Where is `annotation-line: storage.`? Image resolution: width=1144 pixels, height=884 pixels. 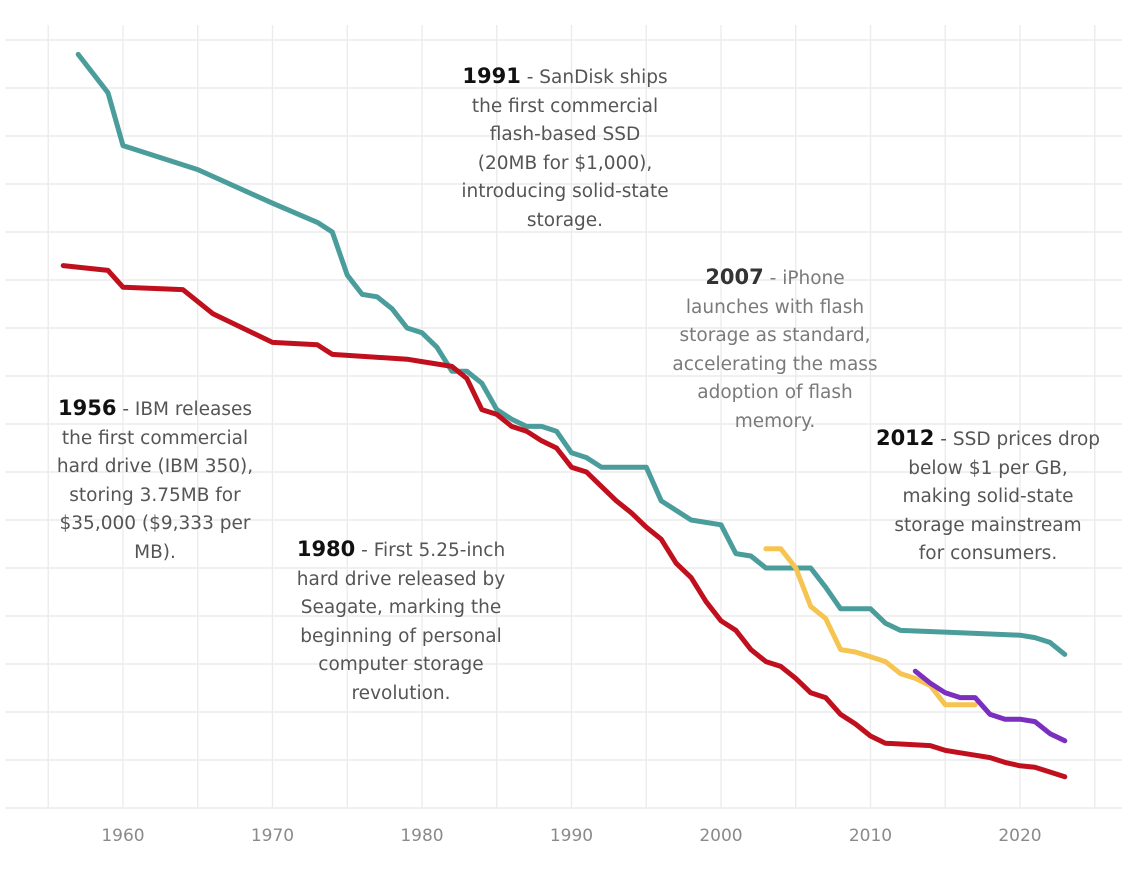
annotation-line: storage. is located at coordinates (565, 220).